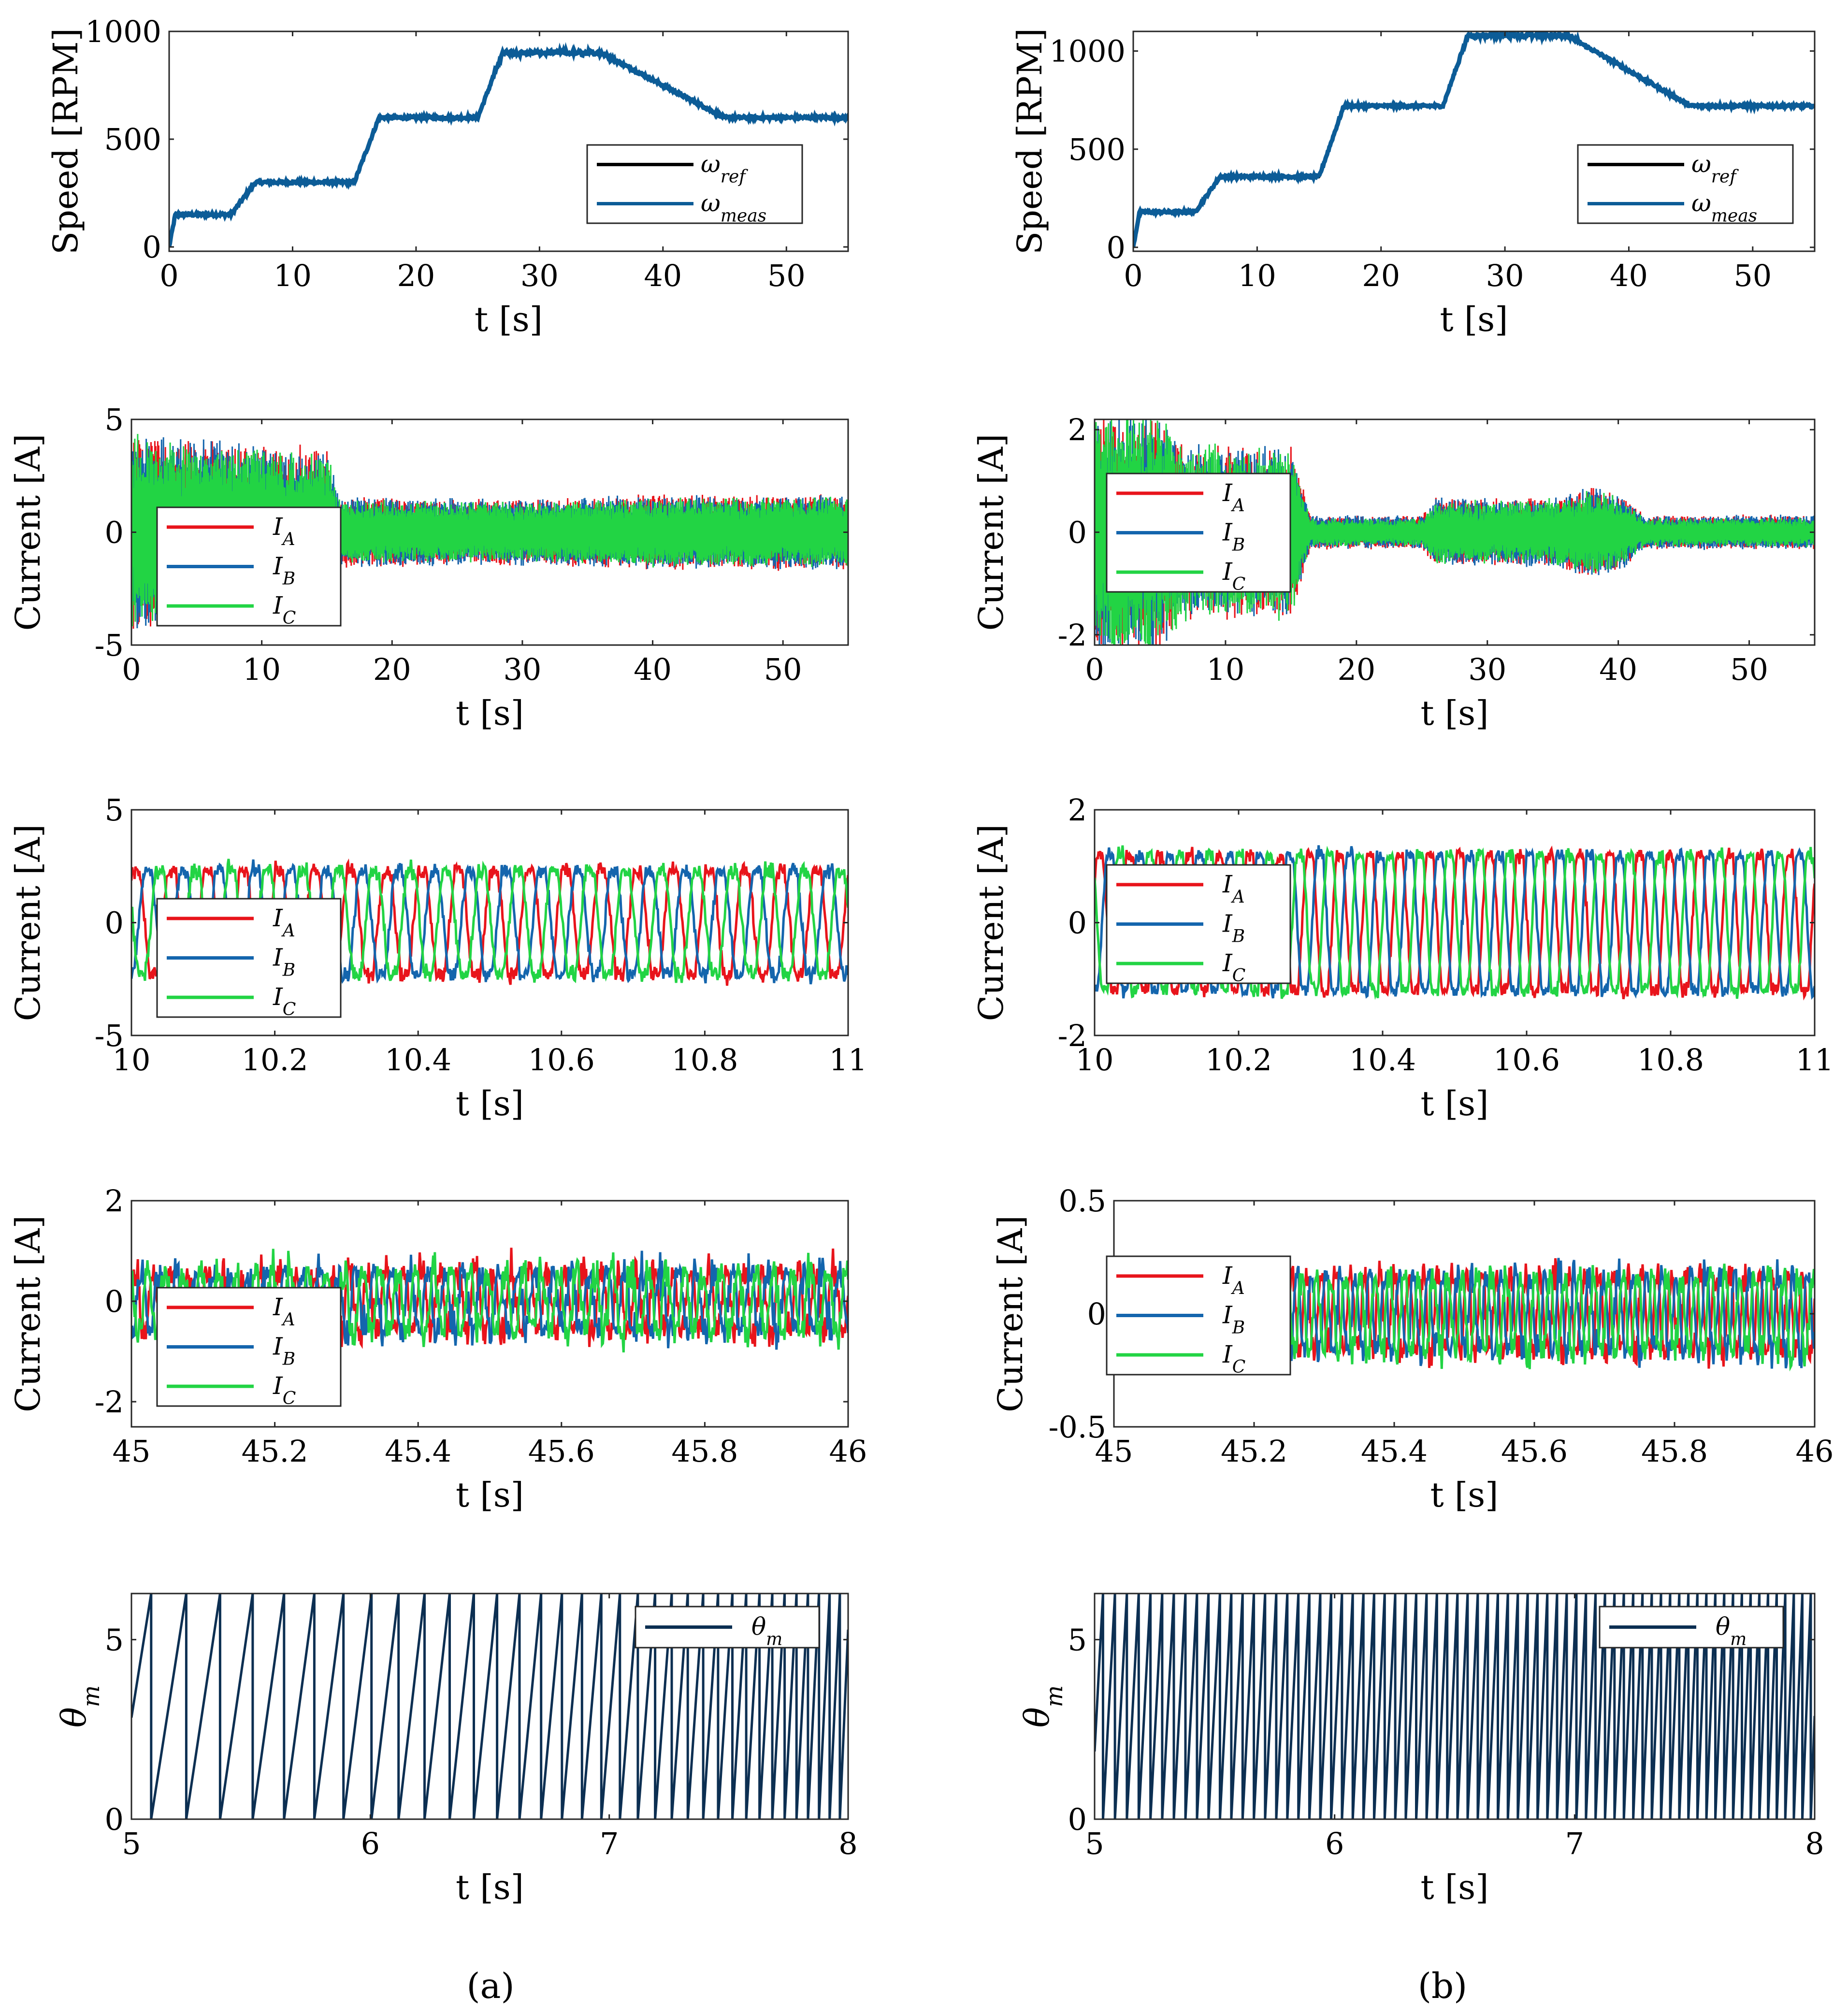 The height and width of the screenshot is (2011, 1848). What do you see at coordinates (1077, 1639) in the screenshot?
I see `y-tick-label: 5` at bounding box center [1077, 1639].